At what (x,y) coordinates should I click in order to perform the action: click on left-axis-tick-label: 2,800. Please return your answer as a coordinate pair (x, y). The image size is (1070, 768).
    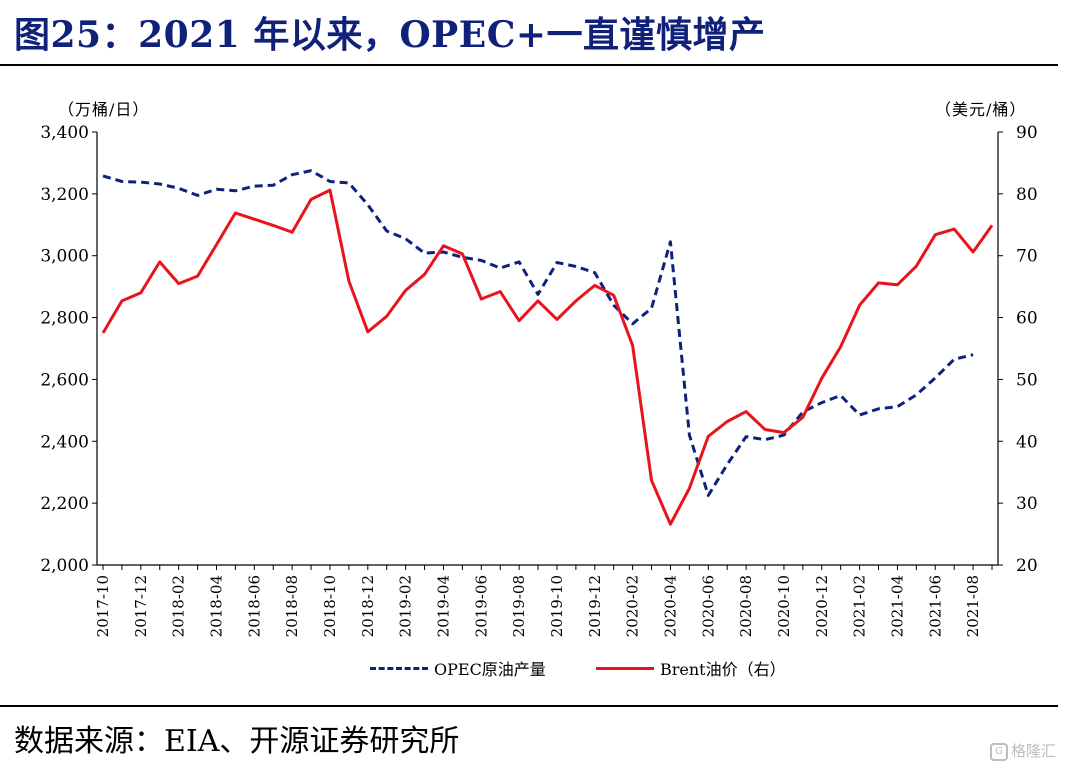
    Looking at the image, I should click on (64, 319).